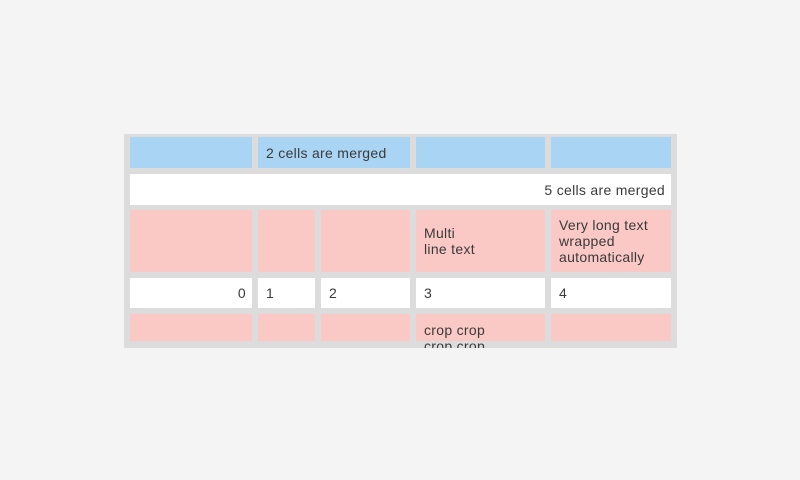 The image size is (800, 480). Describe the element at coordinates (365, 293) in the screenshot. I see `row4-col3-cell: 2` at that location.